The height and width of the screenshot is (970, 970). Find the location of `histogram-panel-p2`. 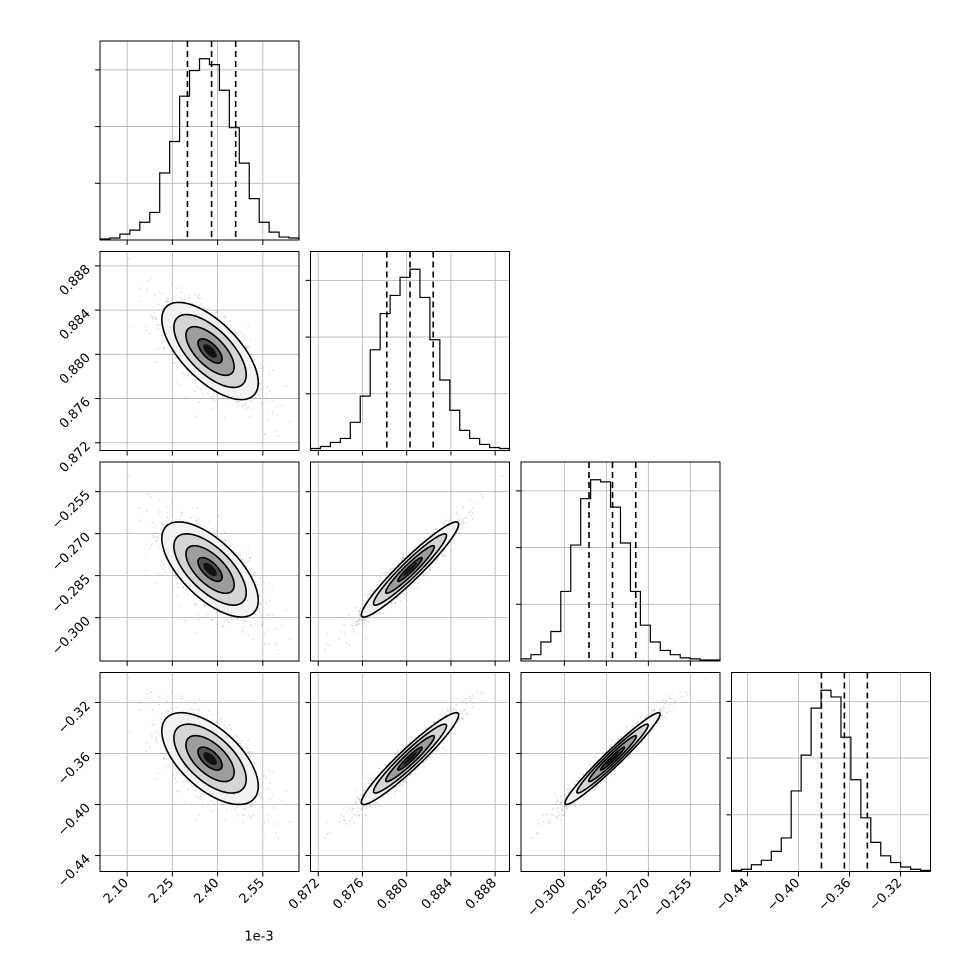

histogram-panel-p2 is located at coordinates (618, 563).